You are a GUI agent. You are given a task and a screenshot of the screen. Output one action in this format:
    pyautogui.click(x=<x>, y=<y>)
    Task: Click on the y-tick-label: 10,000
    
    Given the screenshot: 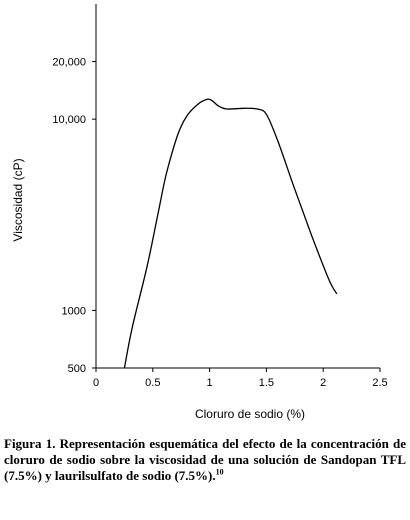 What is the action you would take?
    pyautogui.click(x=69, y=120)
    